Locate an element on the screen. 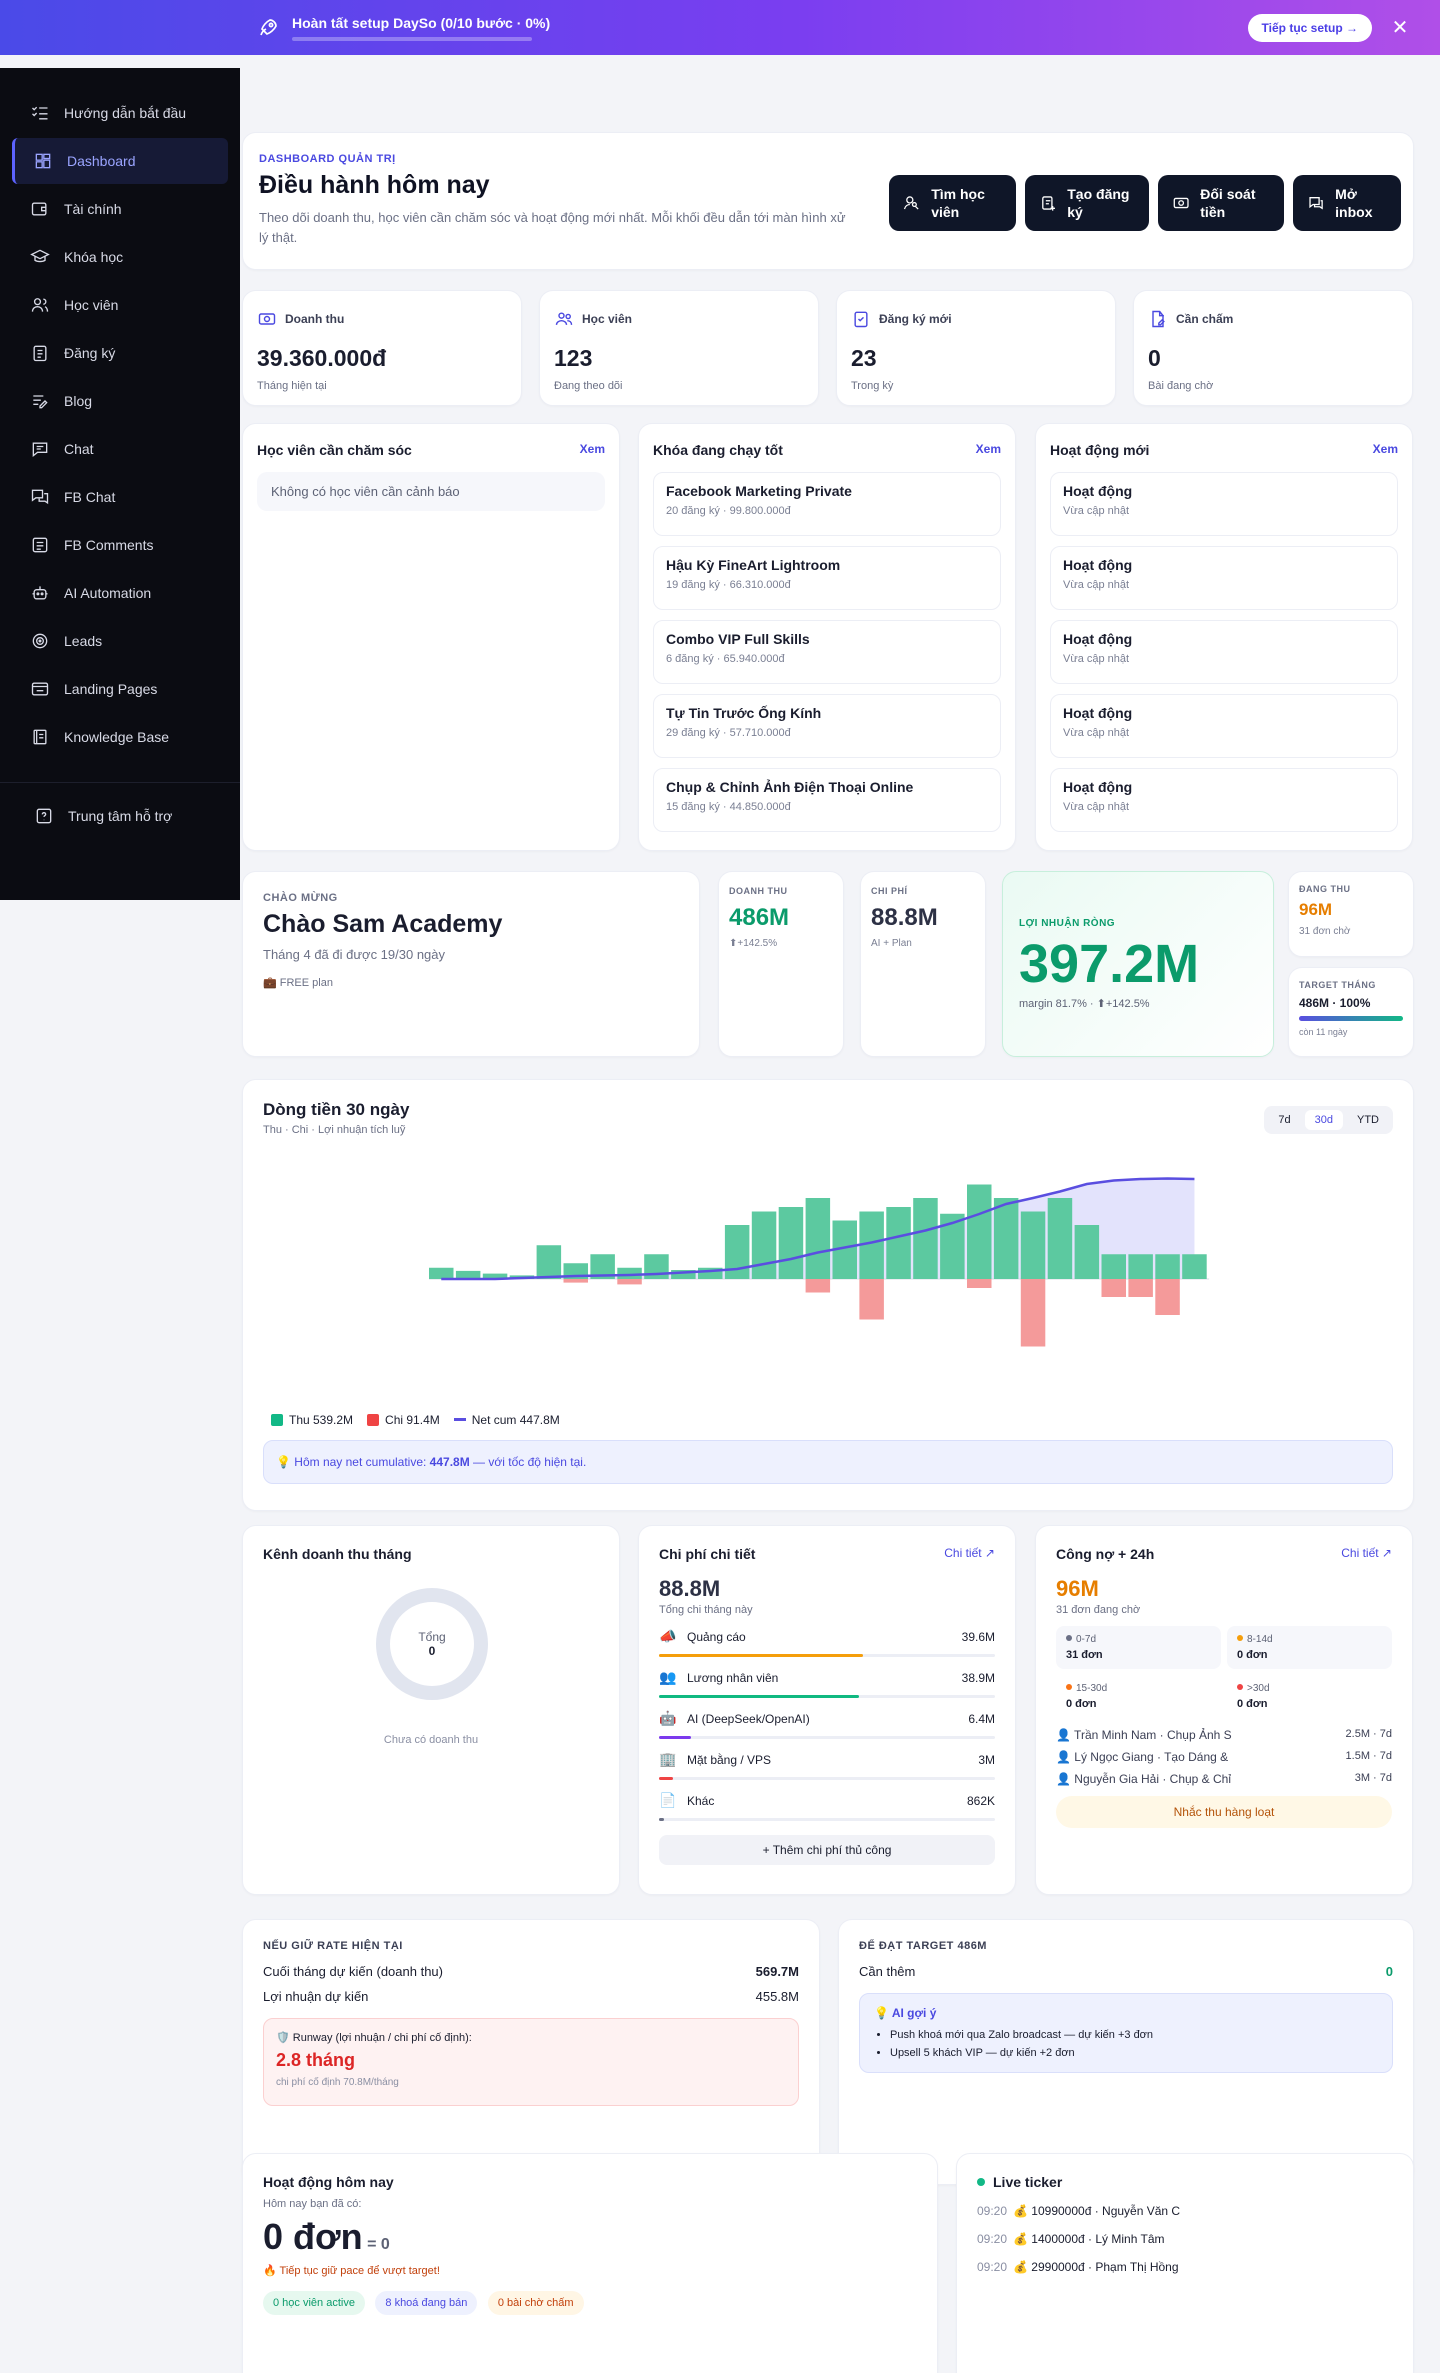 The height and width of the screenshot is (2373, 1440). net-cum-line is located at coordinates (818, 1229).